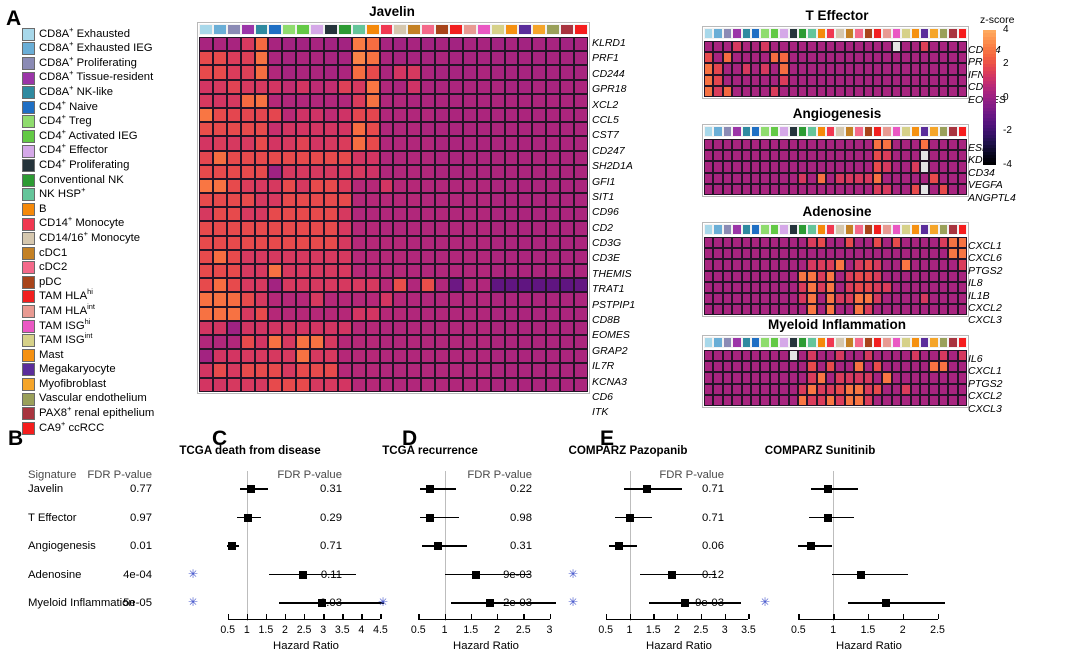  I want to click on axis-tick-label: 0.5, so click(606, 630).